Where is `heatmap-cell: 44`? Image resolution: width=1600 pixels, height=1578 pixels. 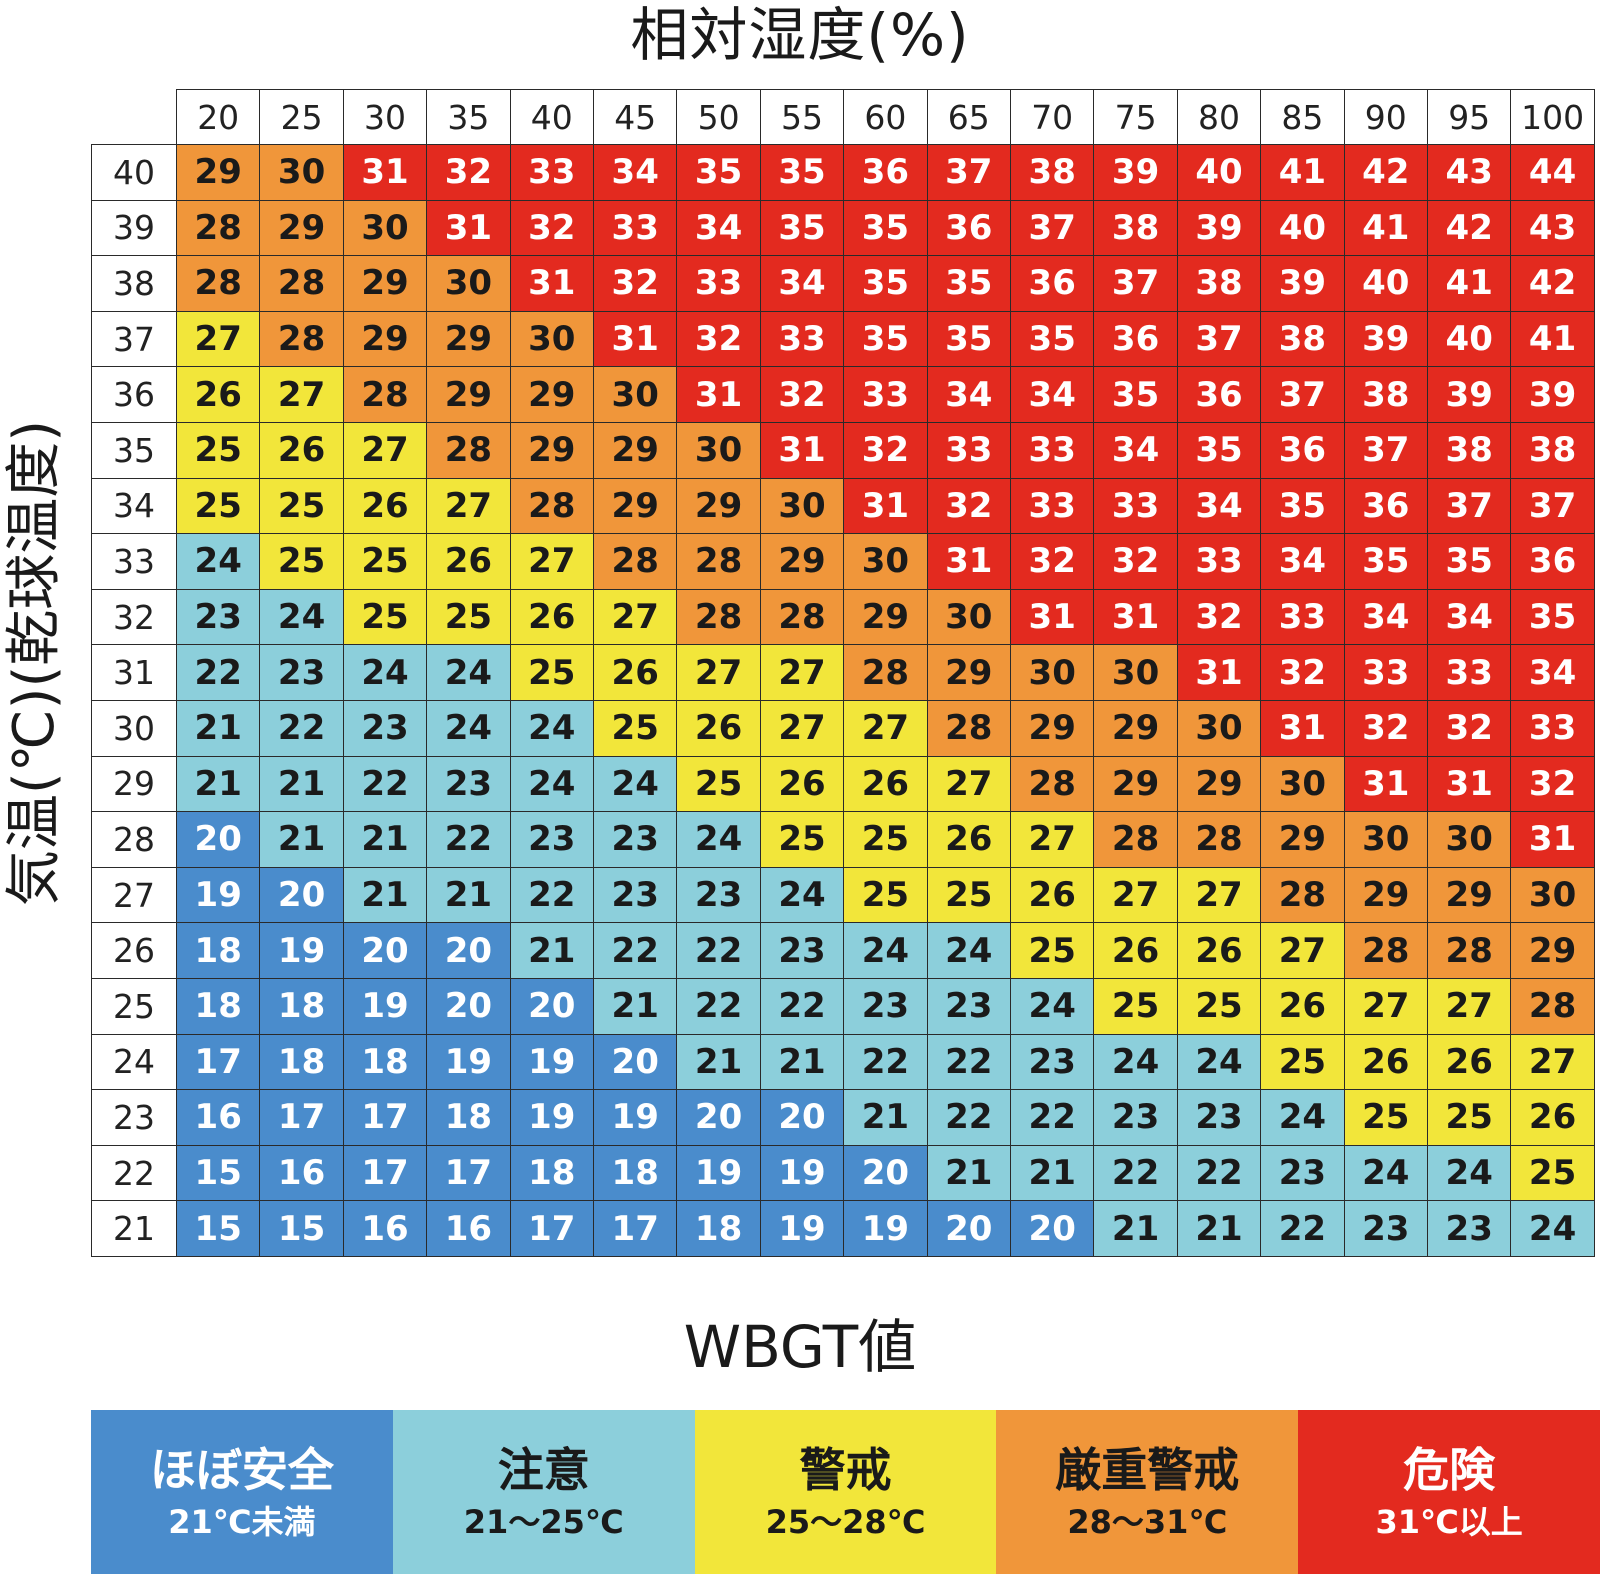
heatmap-cell: 44 is located at coordinates (1552, 172).